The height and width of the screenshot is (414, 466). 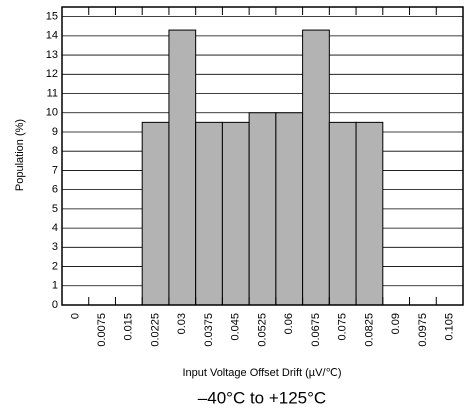 What do you see at coordinates (262, 330) in the screenshot?
I see `x-tick-label: 0.0525` at bounding box center [262, 330].